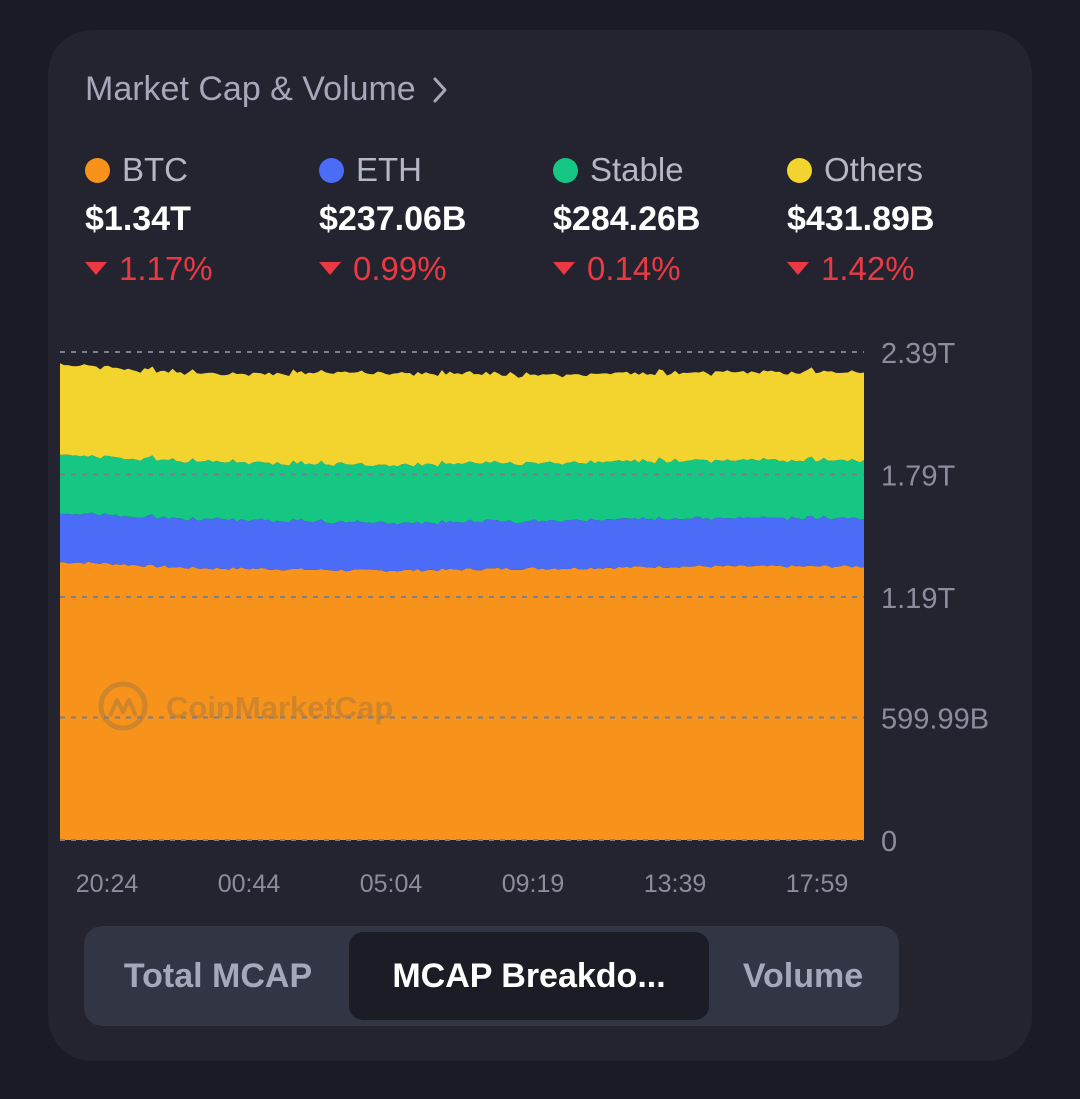  I want to click on stat-value: $431.89B, so click(861, 219).